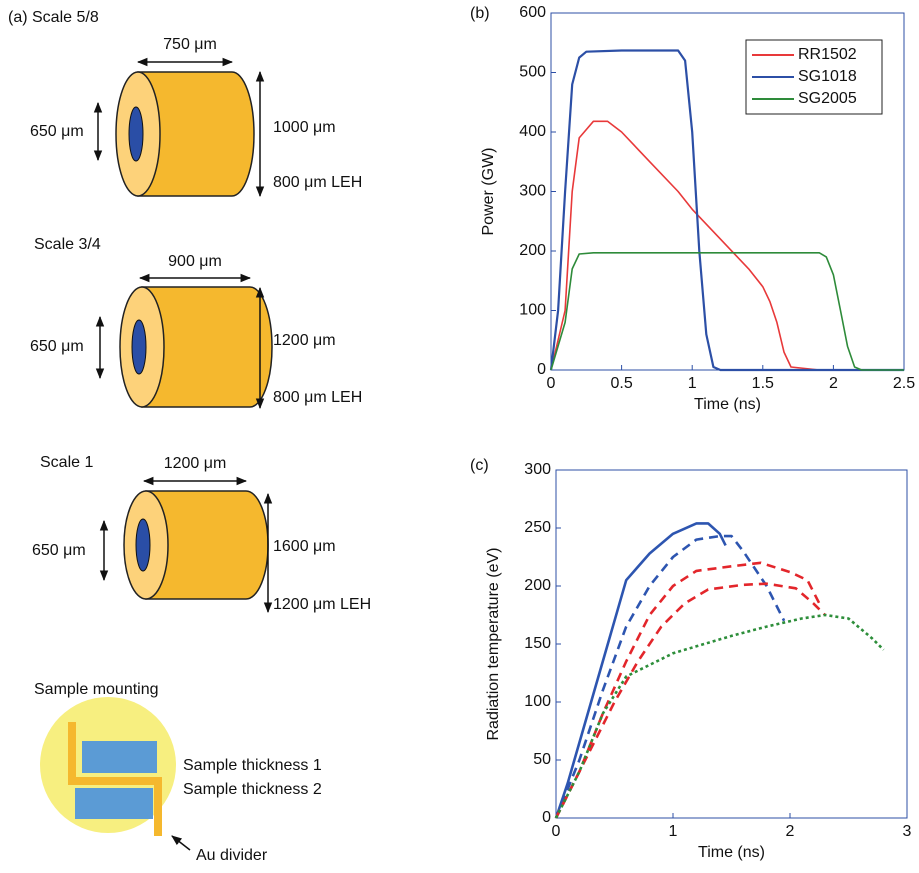 The width and height of the screenshot is (919, 873). What do you see at coordinates (763, 383) in the screenshot?
I see `x-tick-label: 1.5` at bounding box center [763, 383].